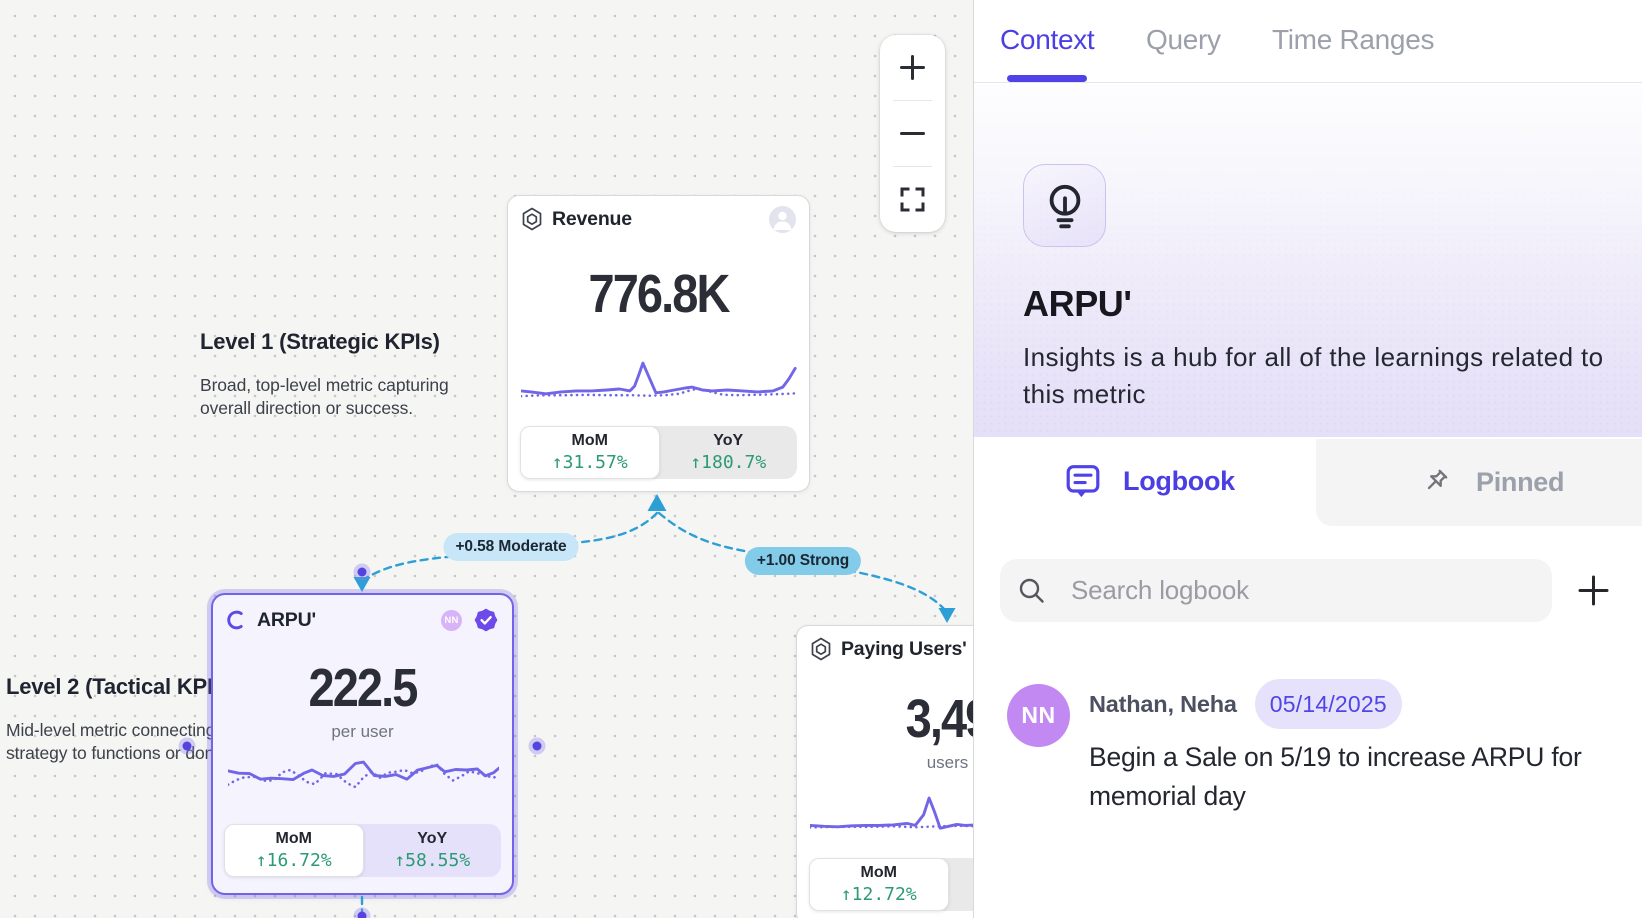 Image resolution: width=1642 pixels, height=918 pixels. What do you see at coordinates (187, 746) in the screenshot?
I see `arpu-handle-left` at bounding box center [187, 746].